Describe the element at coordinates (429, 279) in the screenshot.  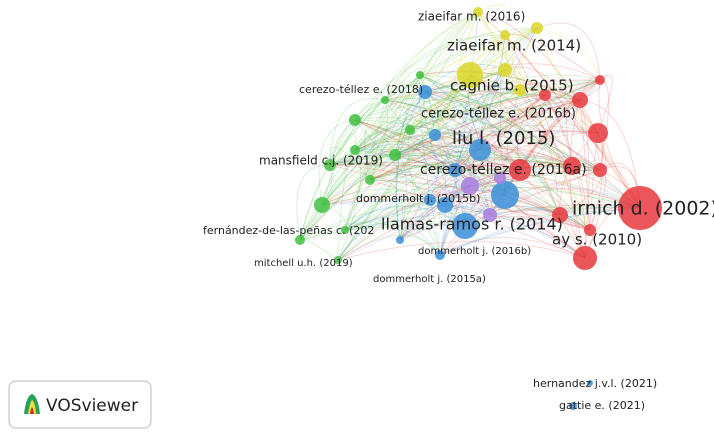
I see `node-label: dommerholt j. (2015a)` at that location.